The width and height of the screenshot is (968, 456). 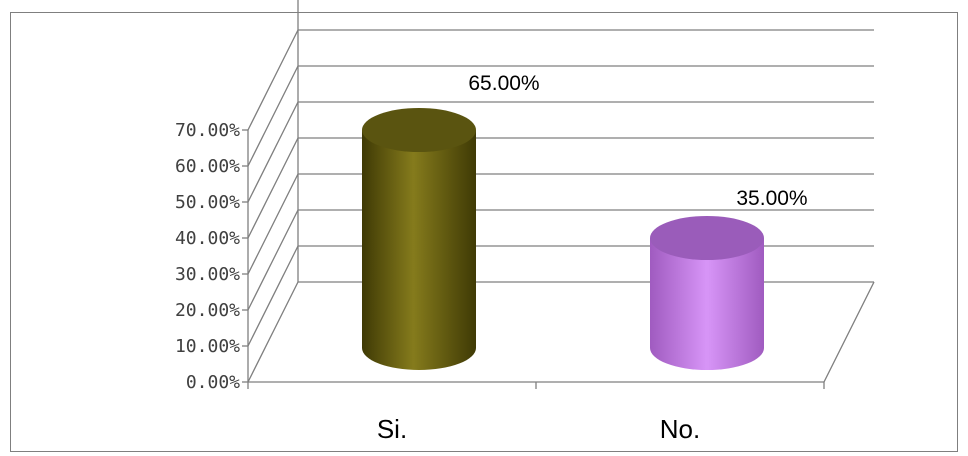 What do you see at coordinates (771, 198) in the screenshot?
I see `data-label: 35.00%` at bounding box center [771, 198].